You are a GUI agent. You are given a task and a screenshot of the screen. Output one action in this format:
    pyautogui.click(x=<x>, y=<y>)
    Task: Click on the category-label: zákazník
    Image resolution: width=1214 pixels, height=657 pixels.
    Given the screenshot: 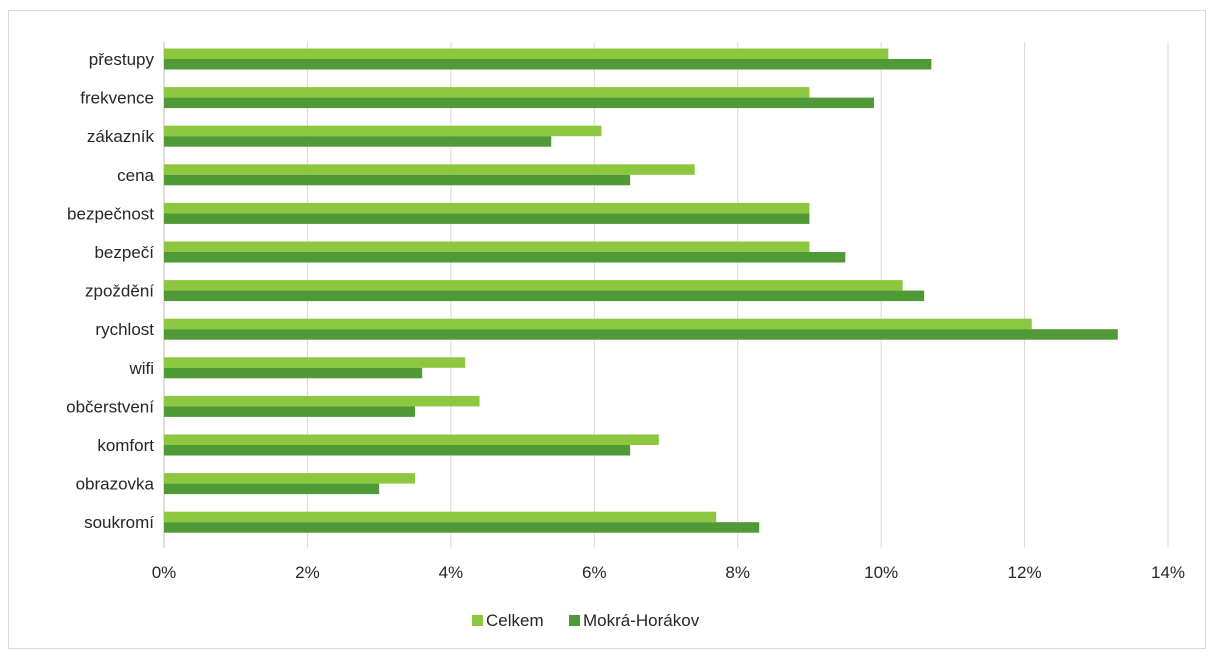 What is the action you would take?
    pyautogui.click(x=121, y=136)
    